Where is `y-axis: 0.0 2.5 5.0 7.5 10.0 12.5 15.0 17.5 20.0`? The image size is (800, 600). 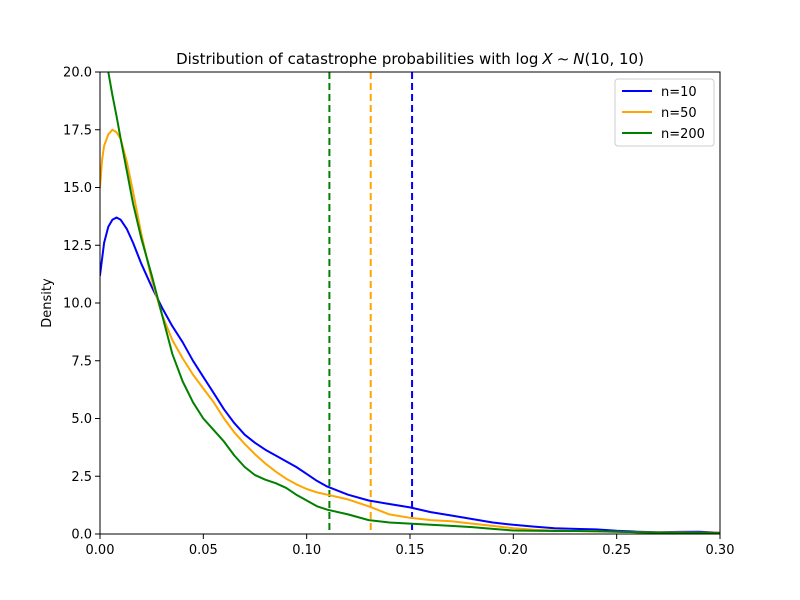
y-axis: 0.0 2.5 5.0 7.5 10.0 12.5 15.0 17.5 20.0 is located at coordinates (81, 304).